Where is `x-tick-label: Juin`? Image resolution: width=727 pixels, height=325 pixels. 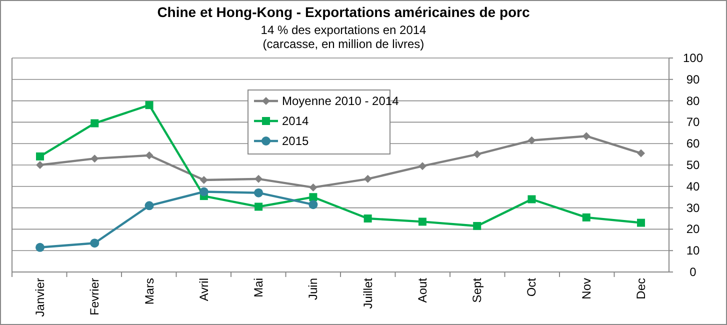
x-tick-label: Juin is located at coordinates (313, 289).